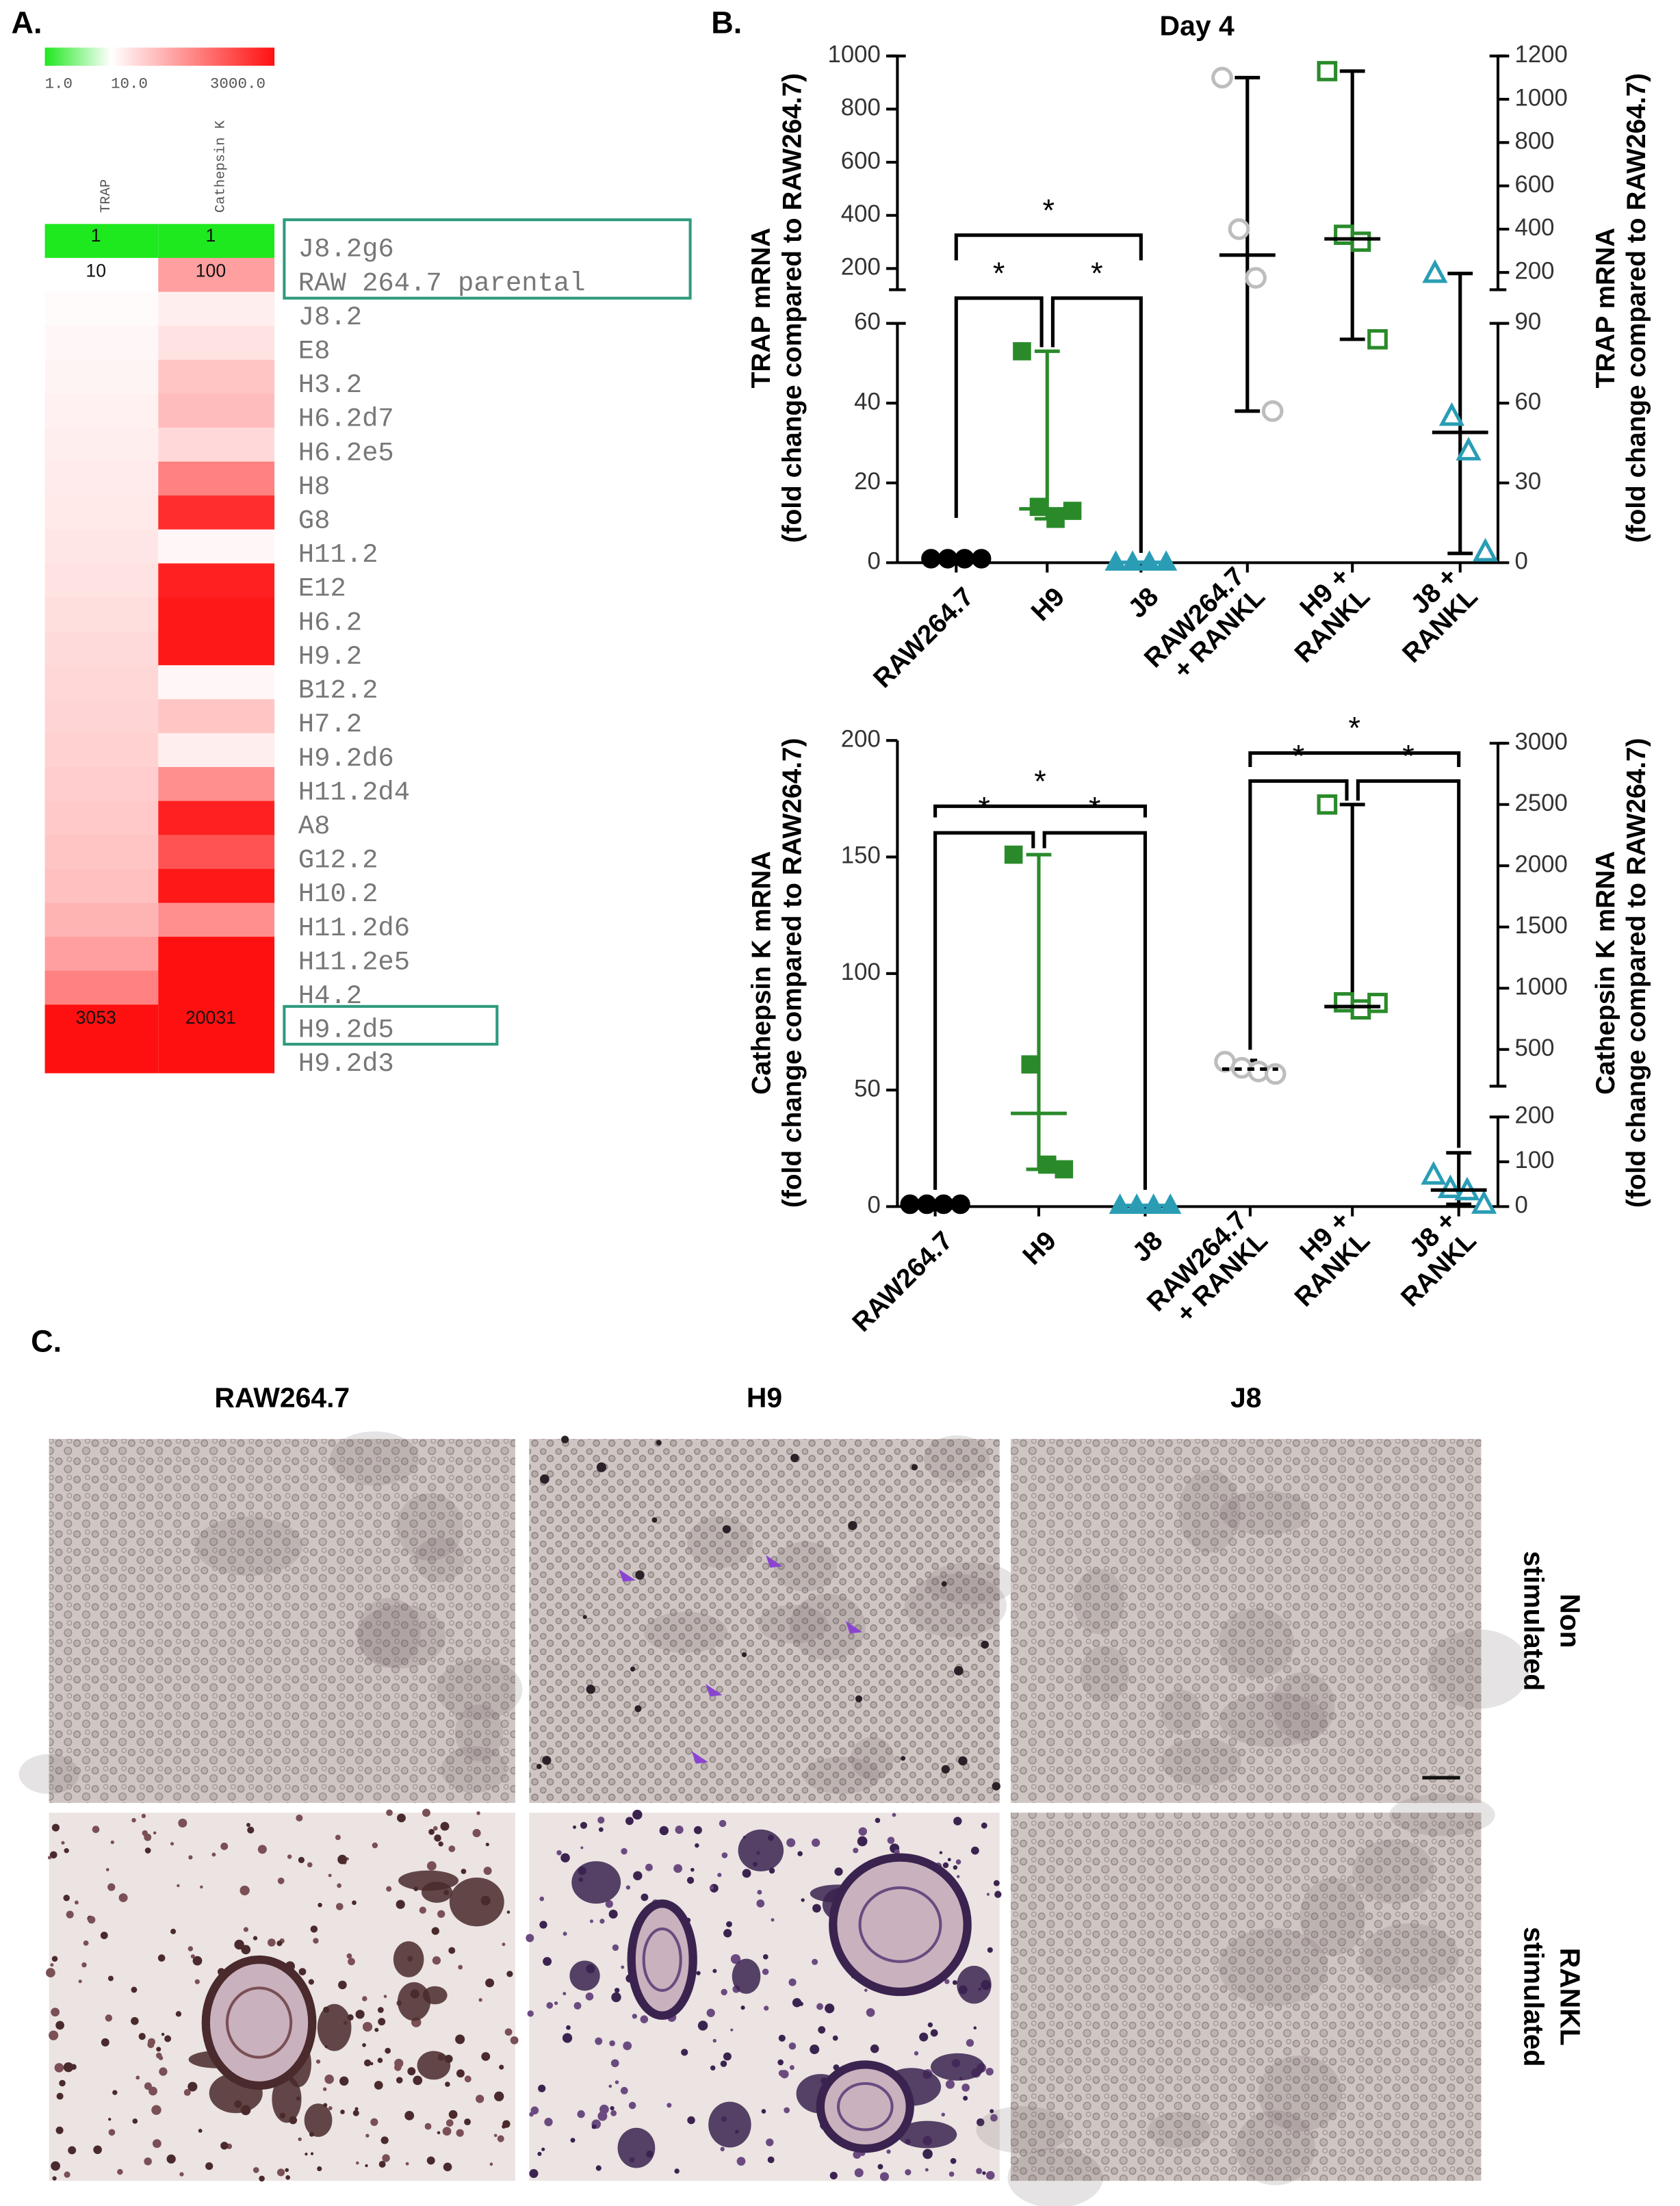 Image resolution: width=1680 pixels, height=2206 pixels. I want to click on y-tick-label: 100, so click(861, 972).